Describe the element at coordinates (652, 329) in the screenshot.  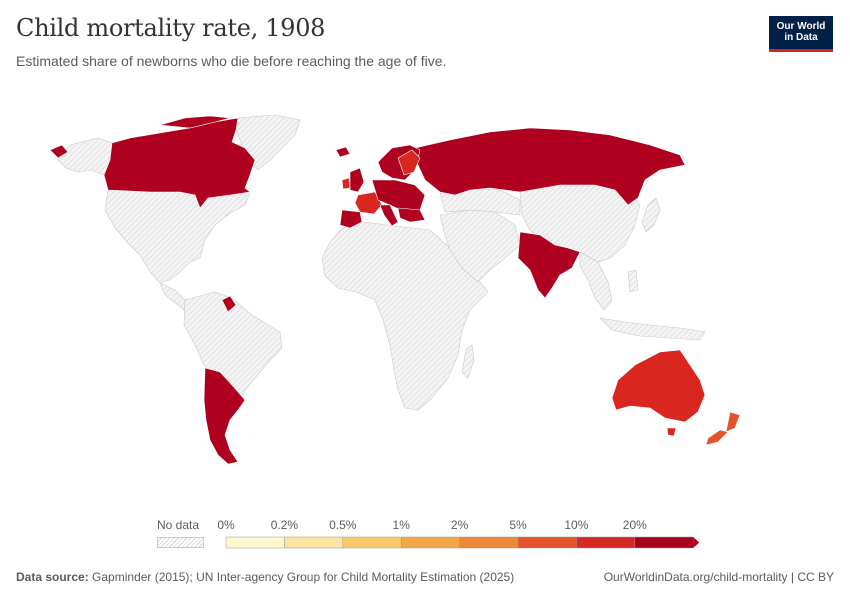
I see `region-indonesia` at that location.